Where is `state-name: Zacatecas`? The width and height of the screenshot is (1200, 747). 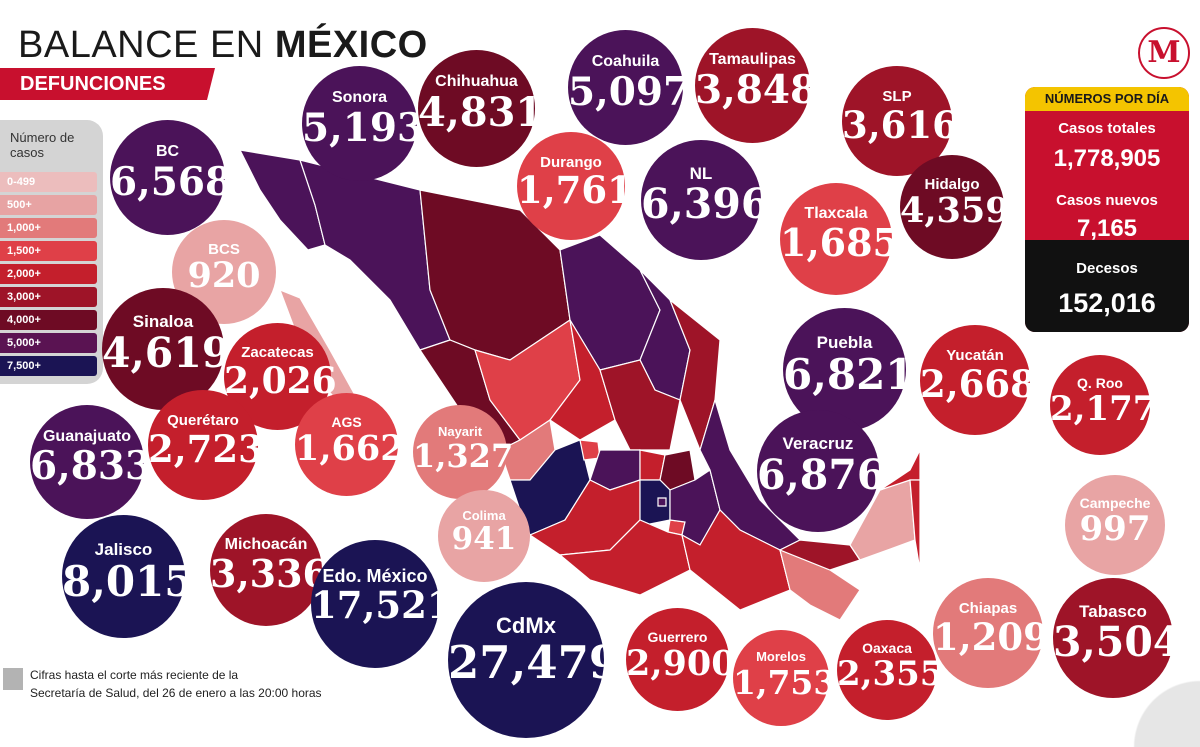
state-name: Zacatecas is located at coordinates (277, 352).